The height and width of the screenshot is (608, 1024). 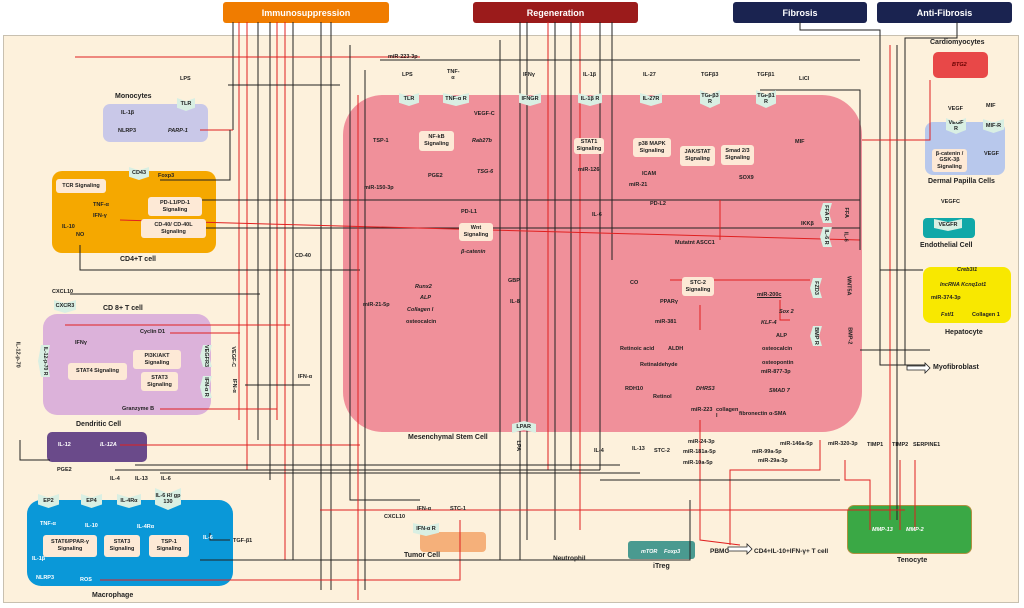 What do you see at coordinates (947, 315) in the screenshot?
I see `fstl1-label: Fstl1` at bounding box center [947, 315].